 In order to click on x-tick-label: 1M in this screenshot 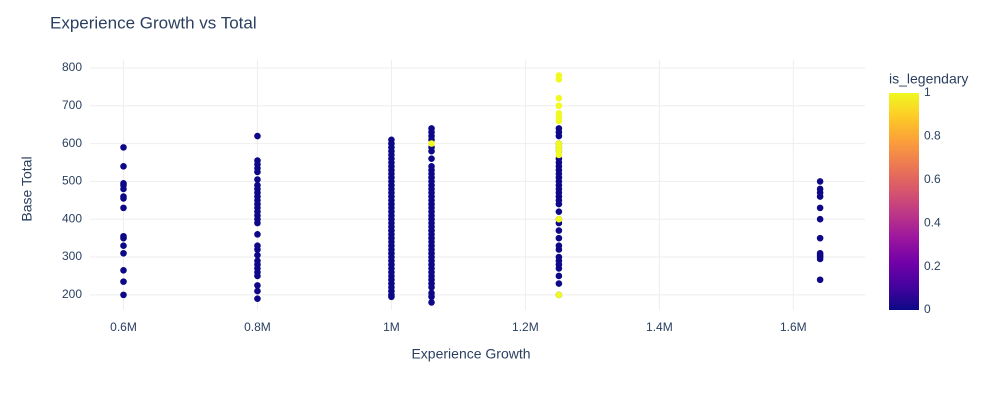, I will do `click(391, 327)`.